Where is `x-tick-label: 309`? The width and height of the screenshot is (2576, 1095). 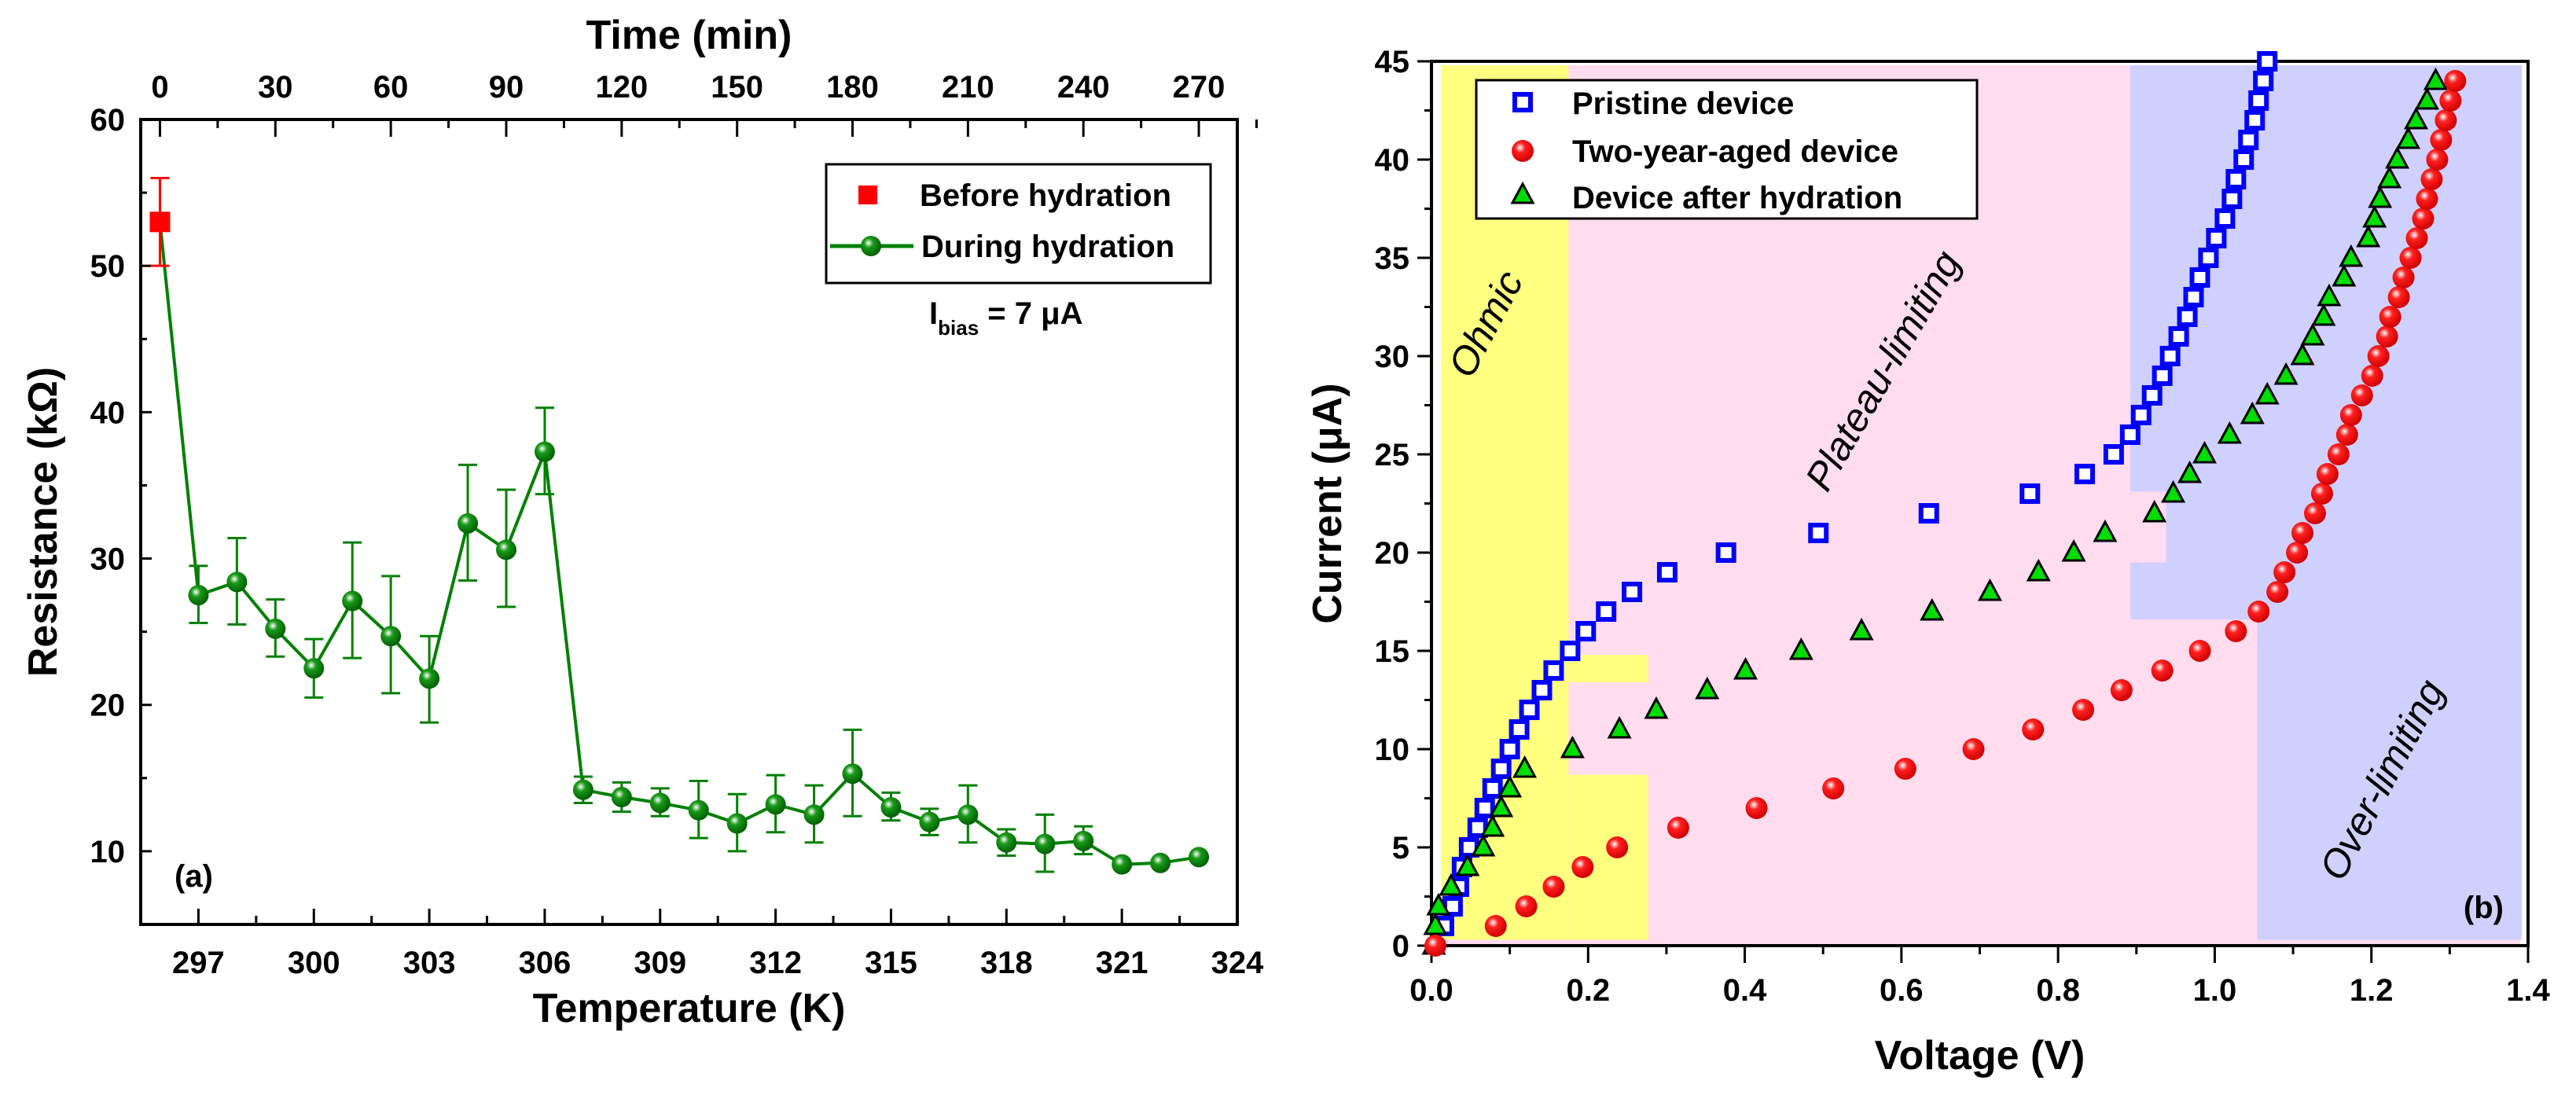 x-tick-label: 309 is located at coordinates (660, 963).